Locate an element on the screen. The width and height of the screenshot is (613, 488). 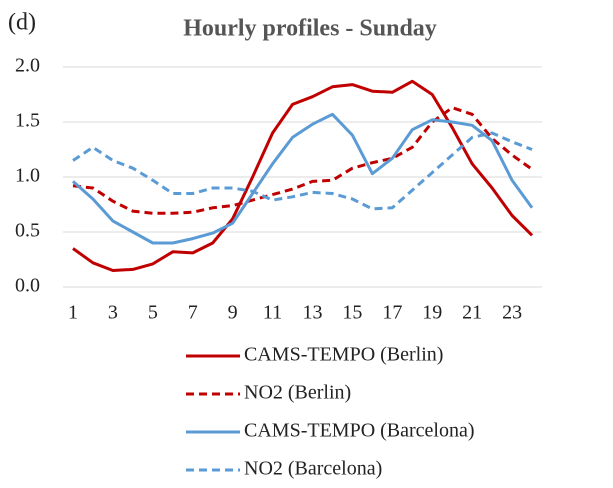
legend-label: CAMS-TEMPO (Berlin) is located at coordinates (343, 355).